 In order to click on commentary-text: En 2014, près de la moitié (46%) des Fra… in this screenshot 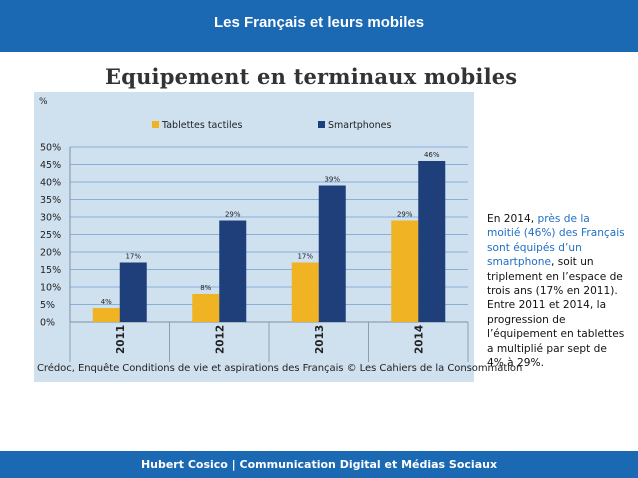, I will do `click(556, 291)`.